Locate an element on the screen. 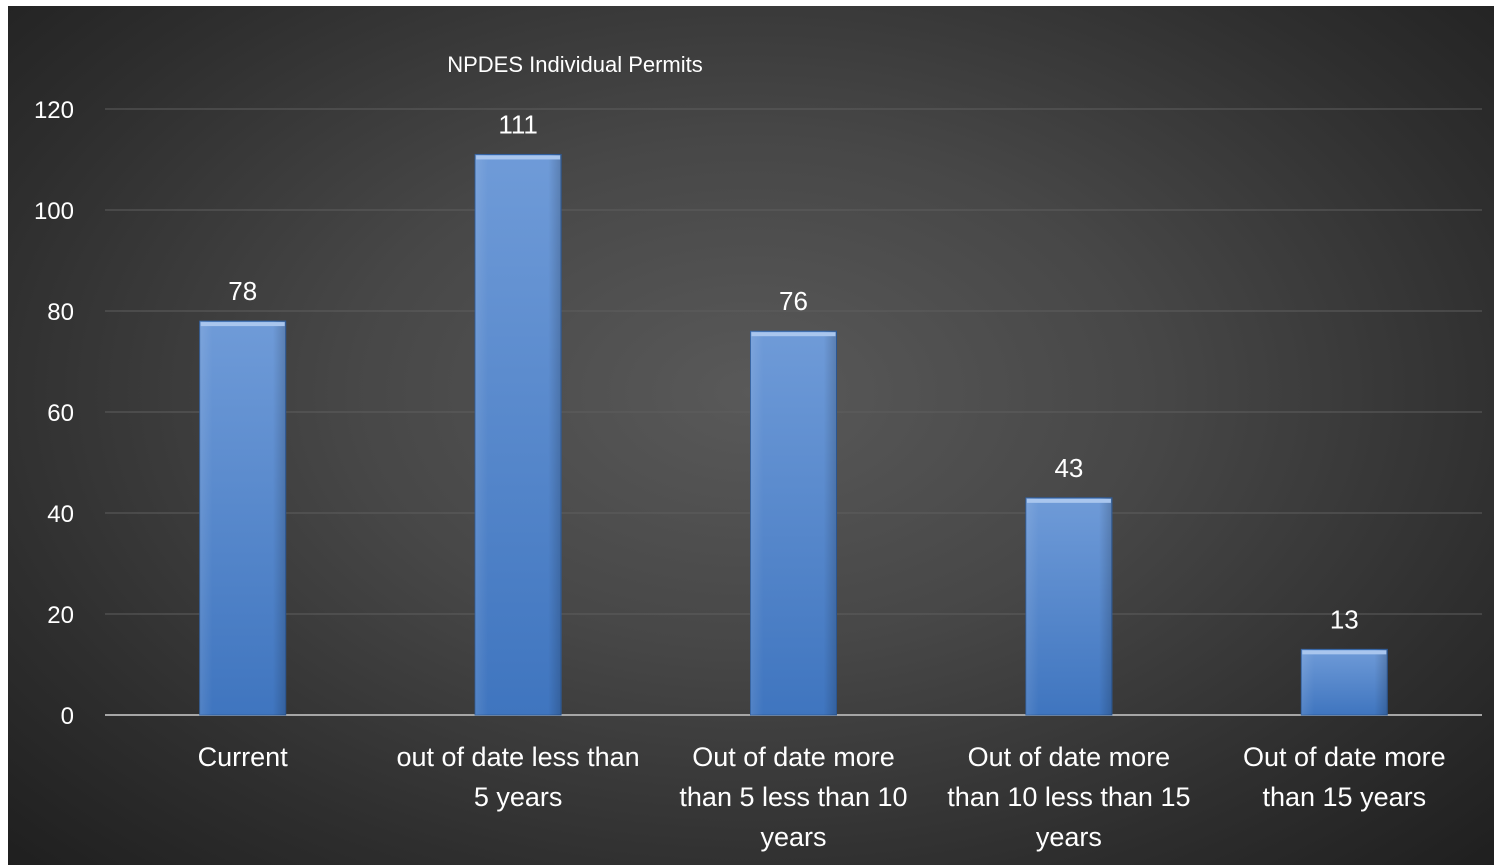 The height and width of the screenshot is (865, 1494). data-label: 76 is located at coordinates (793, 301).